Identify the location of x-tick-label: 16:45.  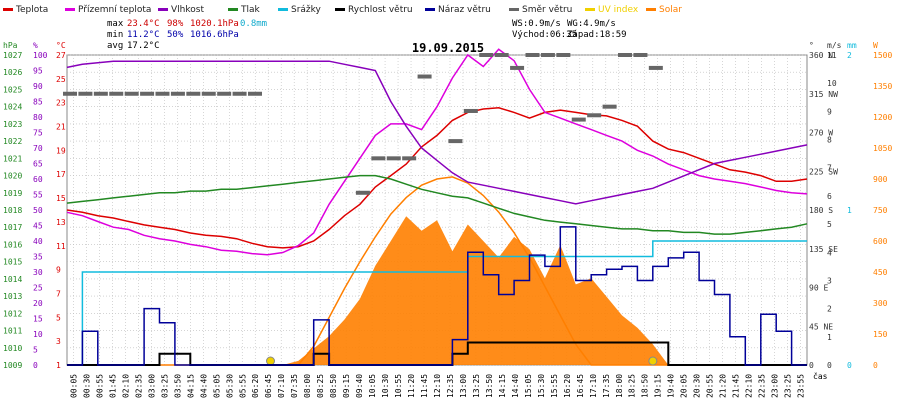
(580, 386).